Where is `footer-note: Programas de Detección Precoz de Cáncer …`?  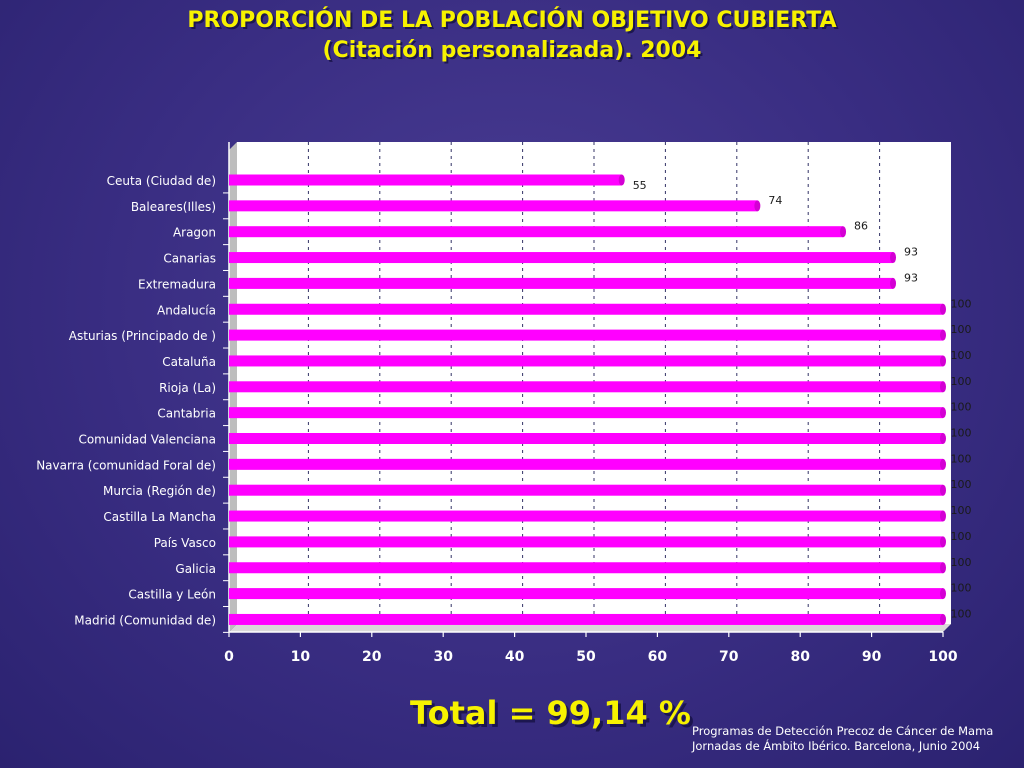 footer-note: Programas de Detección Precoz de Cáncer … is located at coordinates (842, 739).